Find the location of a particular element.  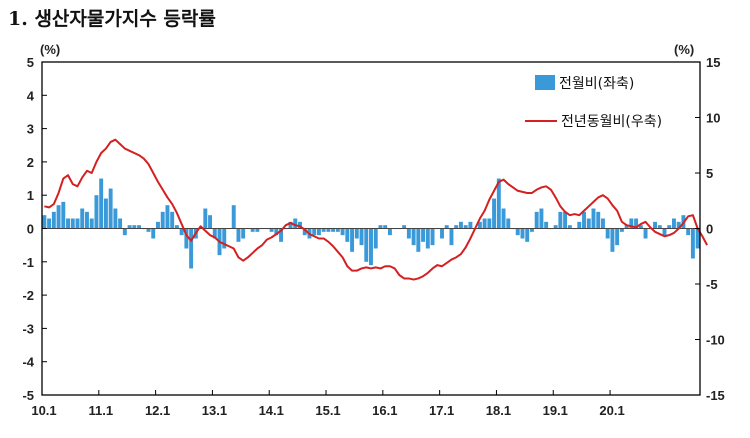

y-right-tick-label: 0 is located at coordinates (709, 229).